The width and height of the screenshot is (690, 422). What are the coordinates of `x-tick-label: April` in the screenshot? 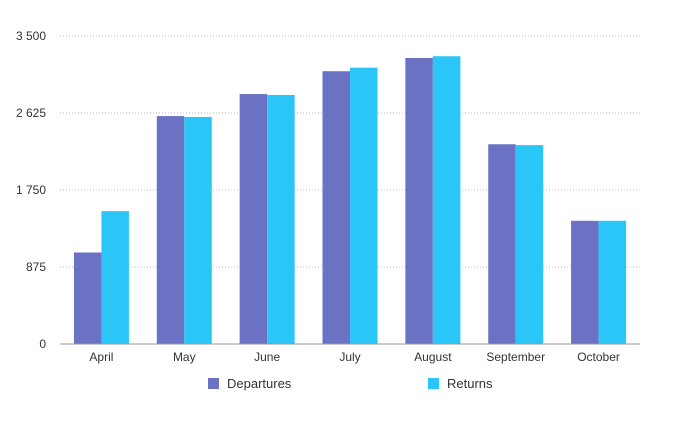 It's located at (101, 357).